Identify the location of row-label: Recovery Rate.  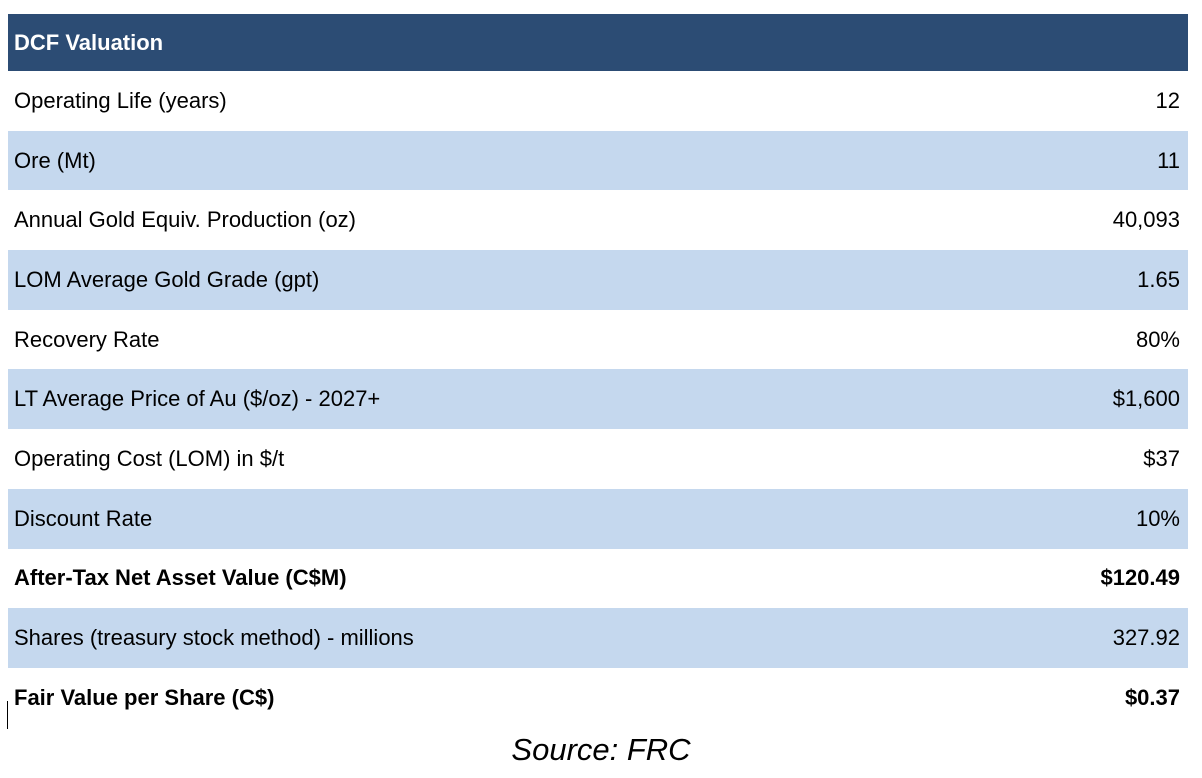
(87, 339).